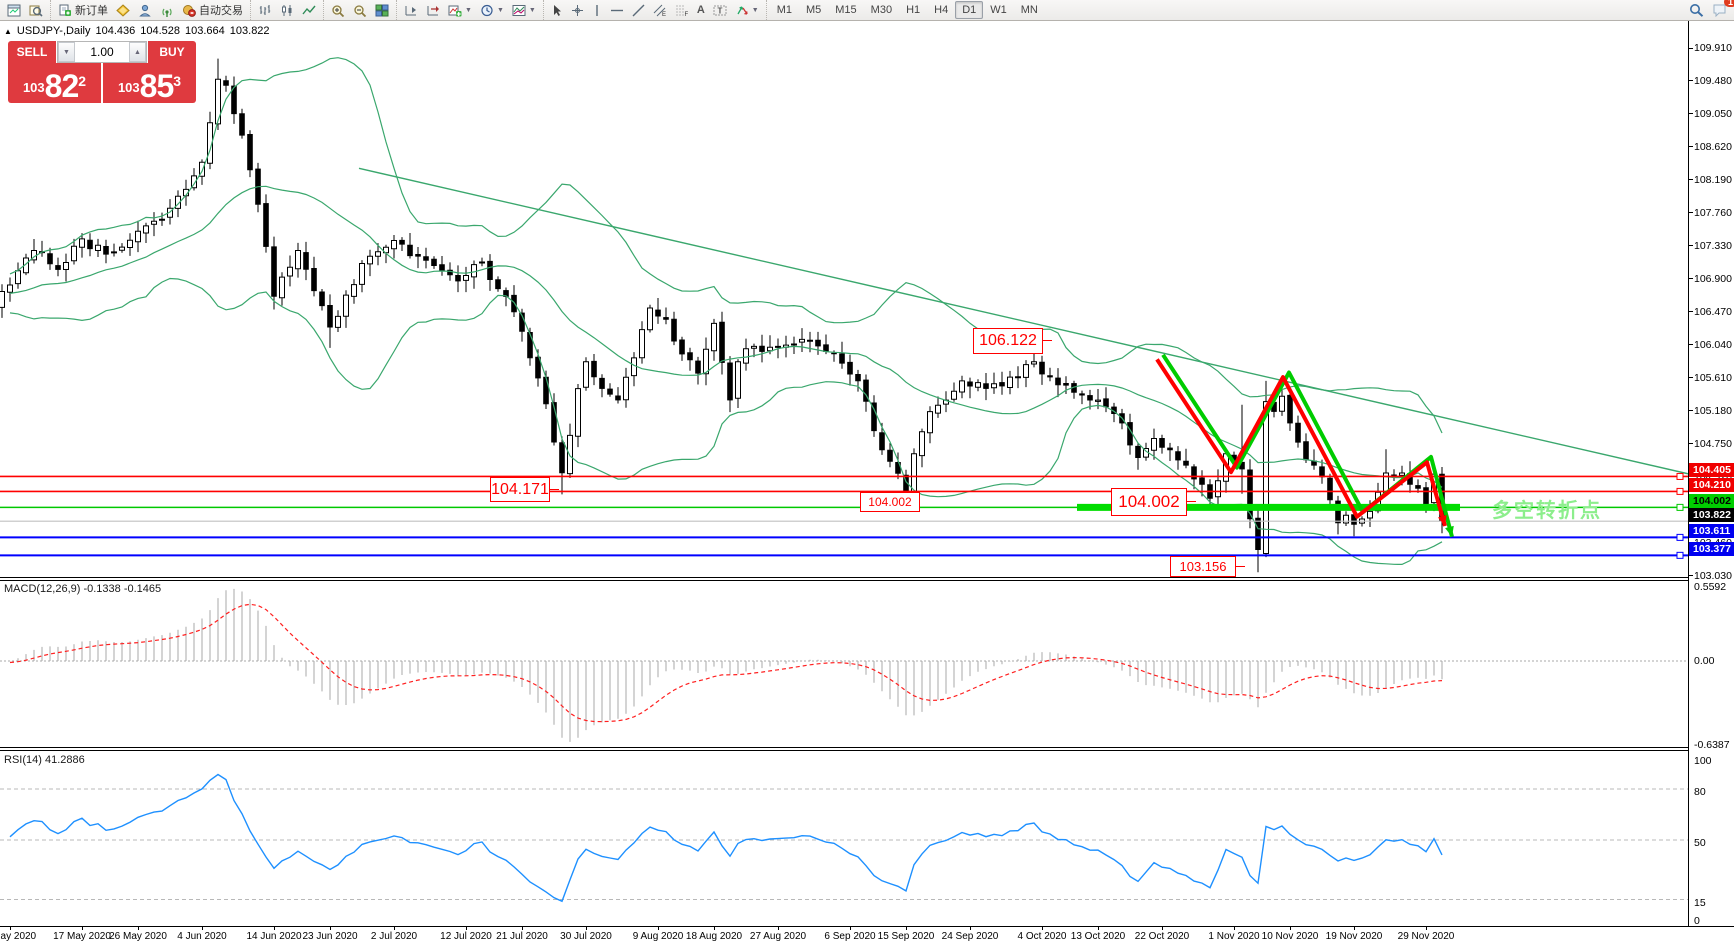  Describe the element at coordinates (1713, 113) in the screenshot. I see `price-tick-label: 109.050` at that location.